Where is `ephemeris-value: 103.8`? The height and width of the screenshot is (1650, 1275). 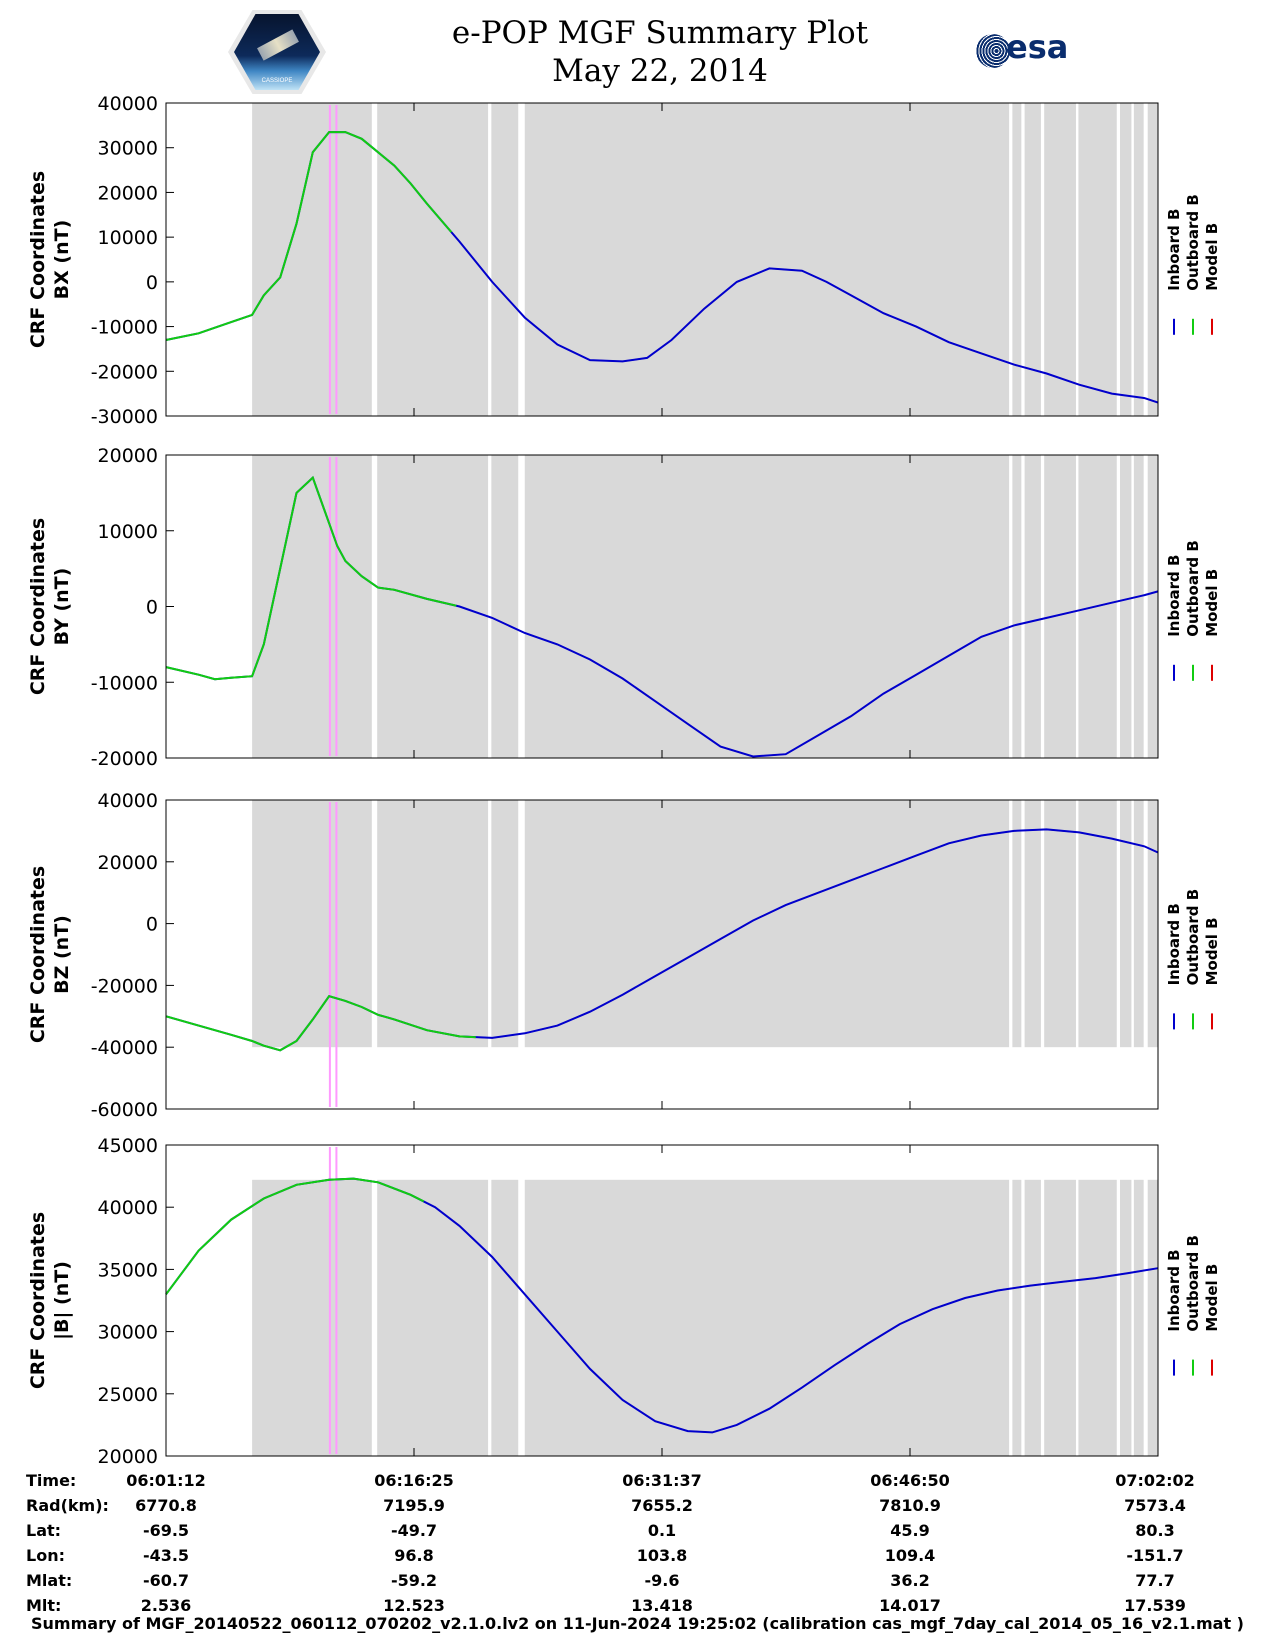 ephemeris-value: 103.8 is located at coordinates (662, 1555).